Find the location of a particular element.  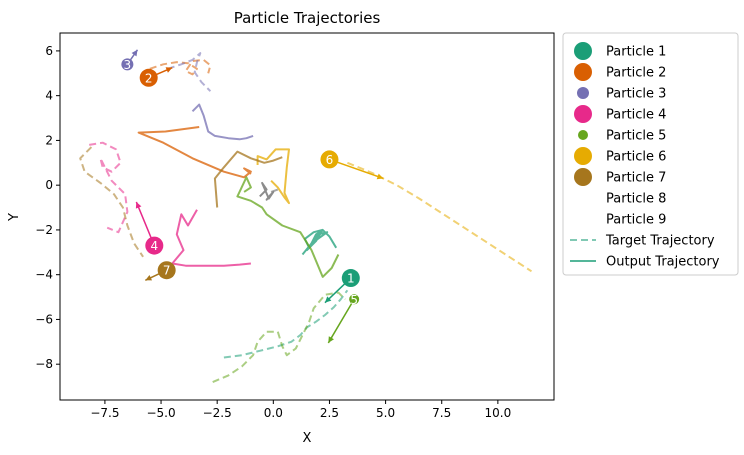

particle-number-label: 1 is located at coordinates (351, 279).